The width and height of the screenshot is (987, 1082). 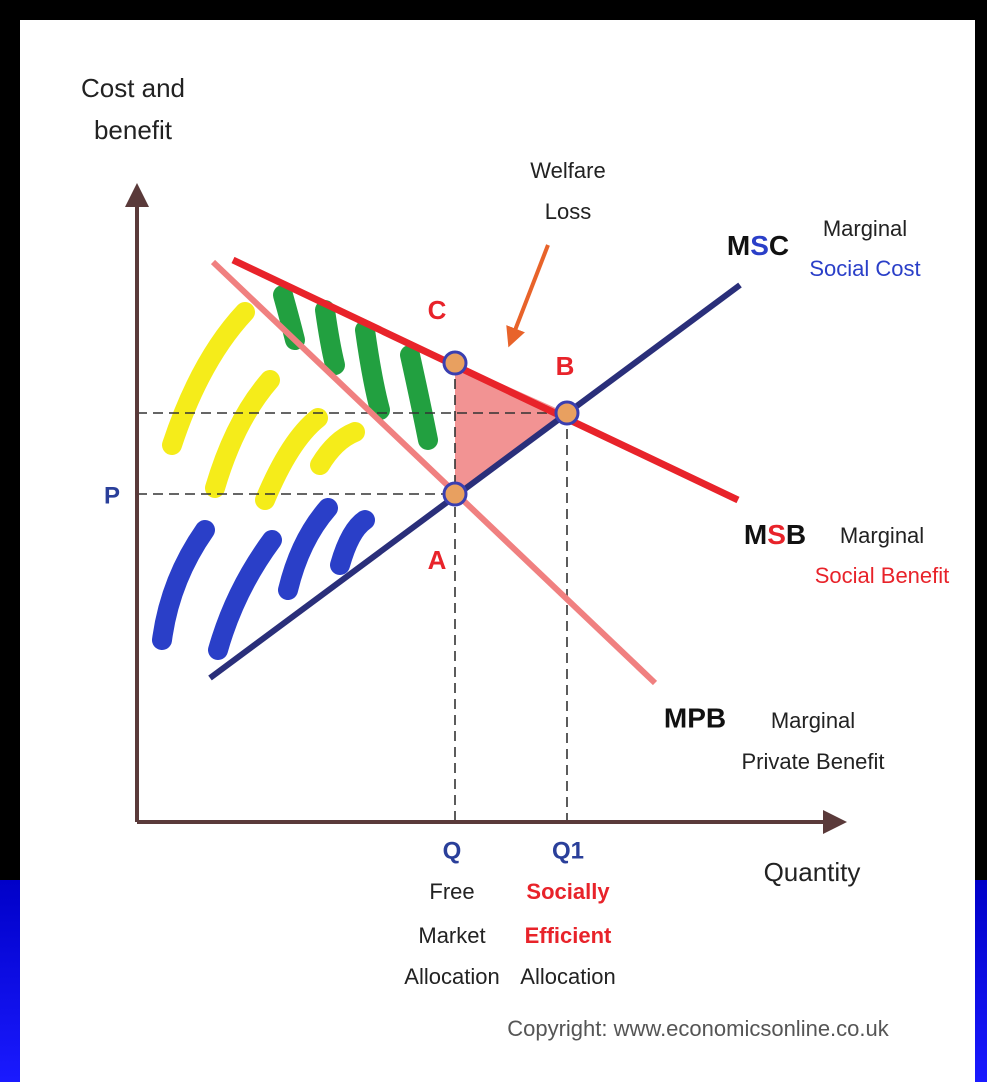 I want to click on curve-name: Social Cost, so click(x=864, y=268).